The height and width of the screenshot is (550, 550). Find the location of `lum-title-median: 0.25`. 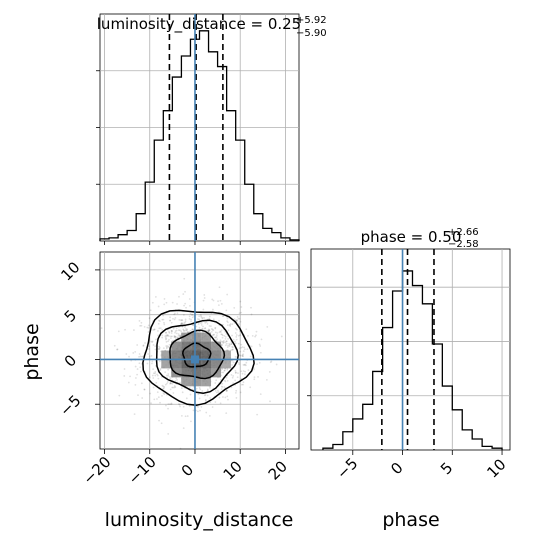

lum-title-median: 0.25 is located at coordinates (284, 24).